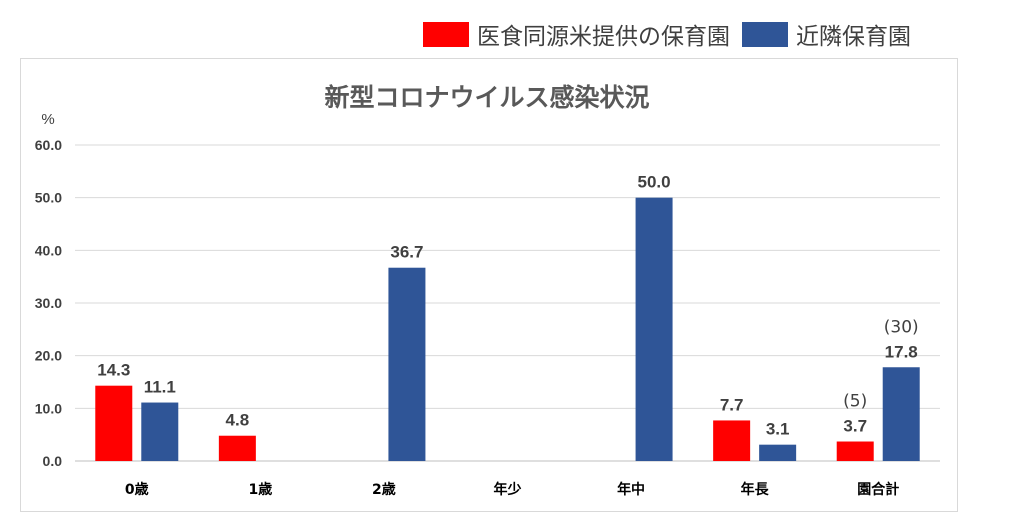 The width and height of the screenshot is (1014, 527). Describe the element at coordinates (260, 489) in the screenshot. I see `x-tick-label: 1歳` at that location.